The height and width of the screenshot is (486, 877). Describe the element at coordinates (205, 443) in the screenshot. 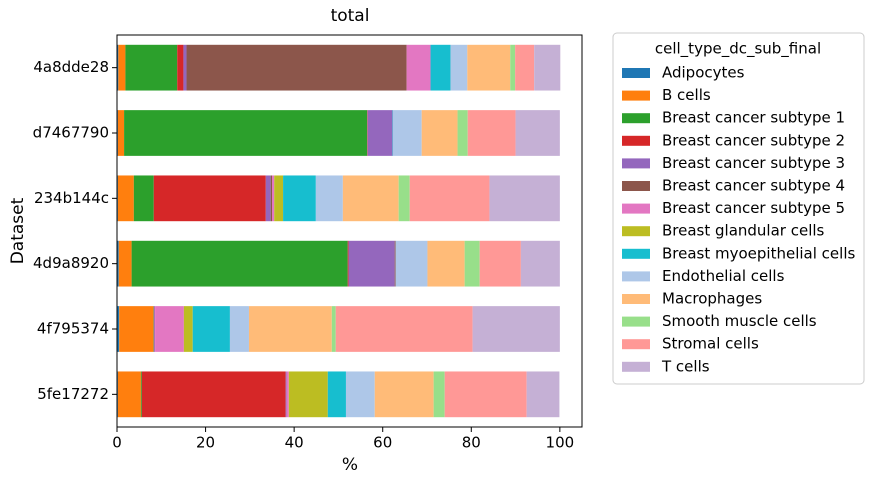

I see `x-tick-label: 20` at that location.